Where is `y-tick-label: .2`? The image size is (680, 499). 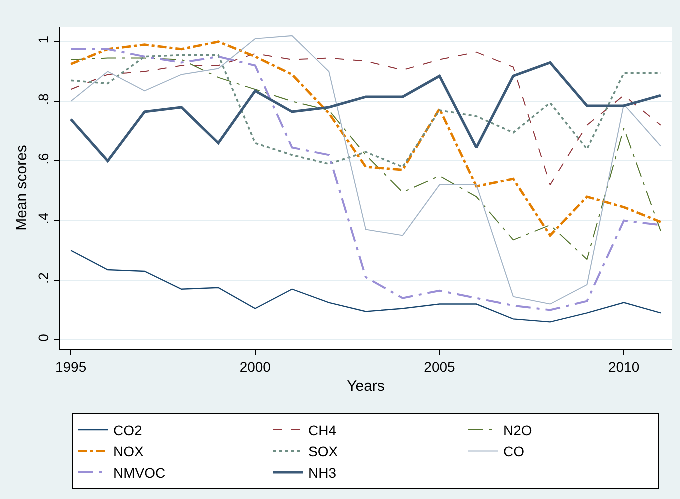 y-tick-label: .2 is located at coordinates (43, 278).